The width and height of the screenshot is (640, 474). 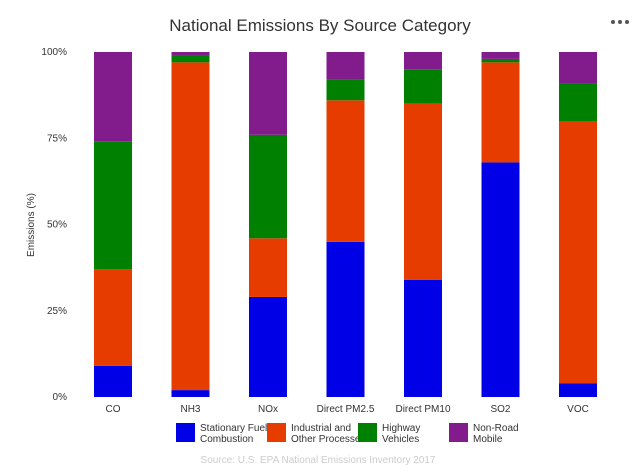 What do you see at coordinates (500, 279) in the screenshot?
I see `bar-so2-stationary-fuel-combustion` at bounding box center [500, 279].